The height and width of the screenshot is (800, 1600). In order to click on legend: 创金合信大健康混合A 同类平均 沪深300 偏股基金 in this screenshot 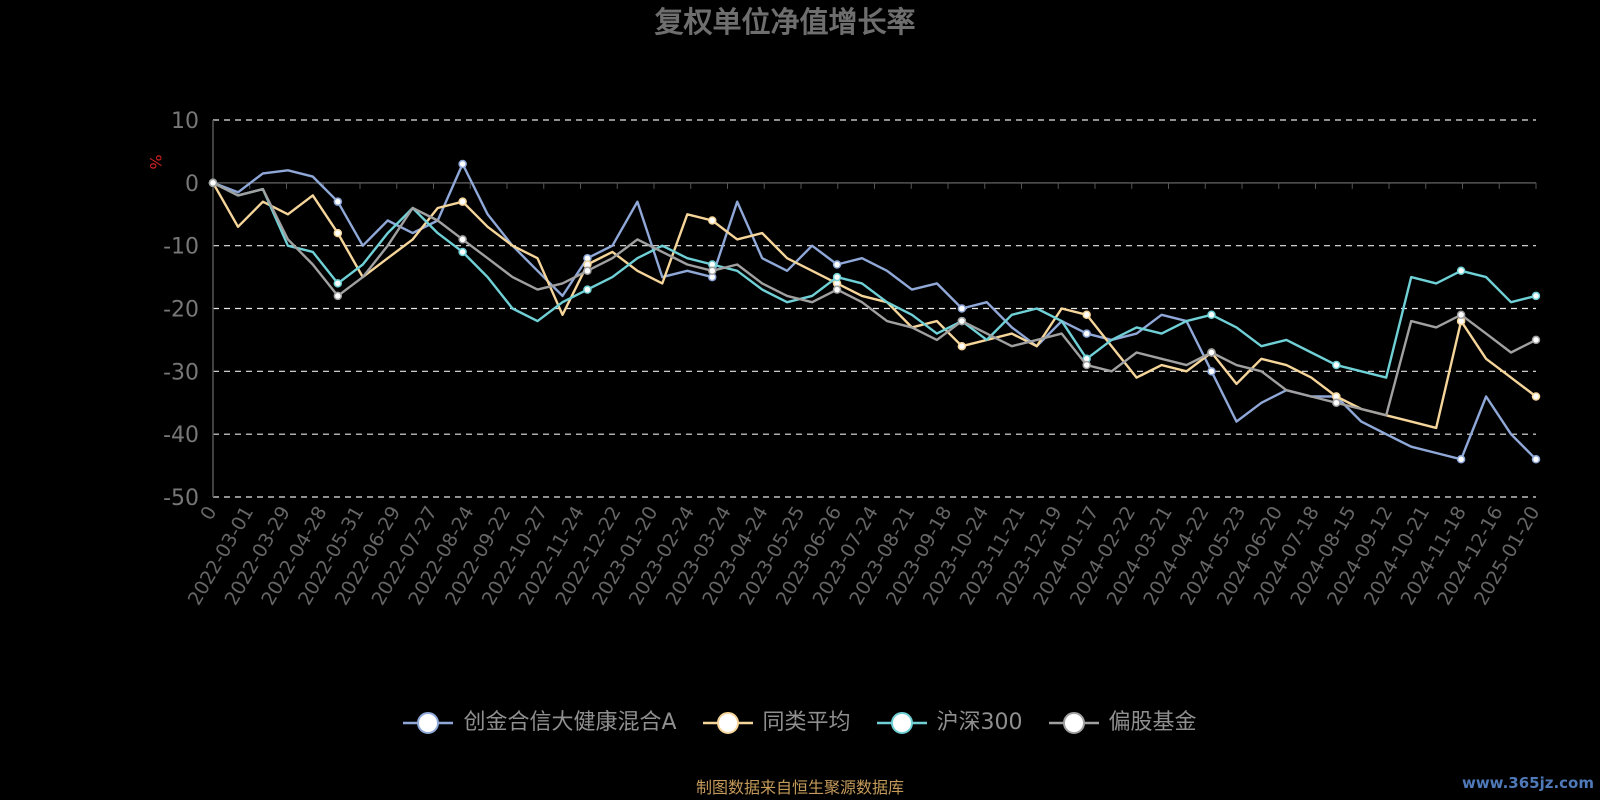, I will do `click(800, 723)`.